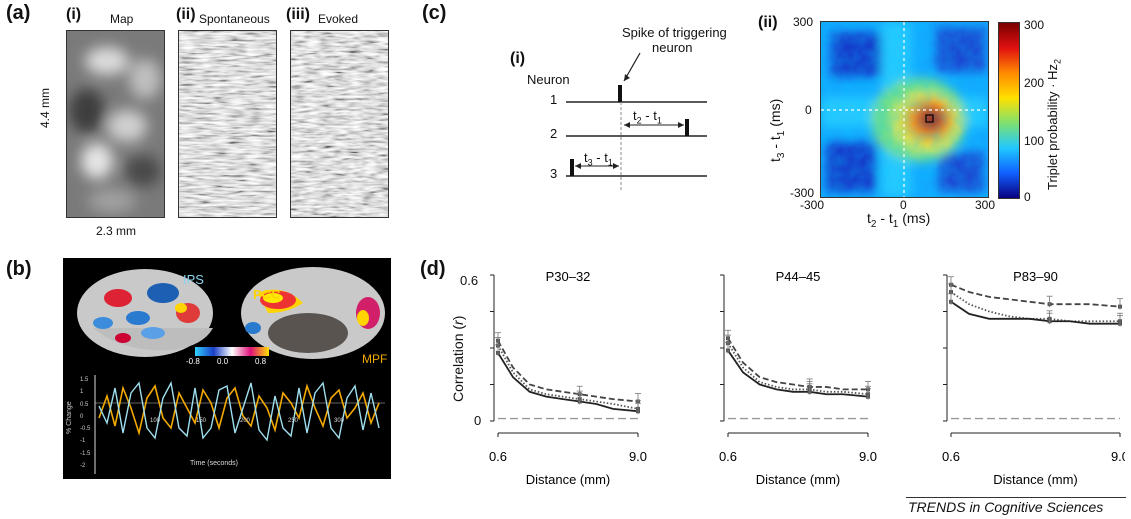  Describe the element at coordinates (548, 79) in the screenshot. I see `neuron-header: Neuron` at that location.